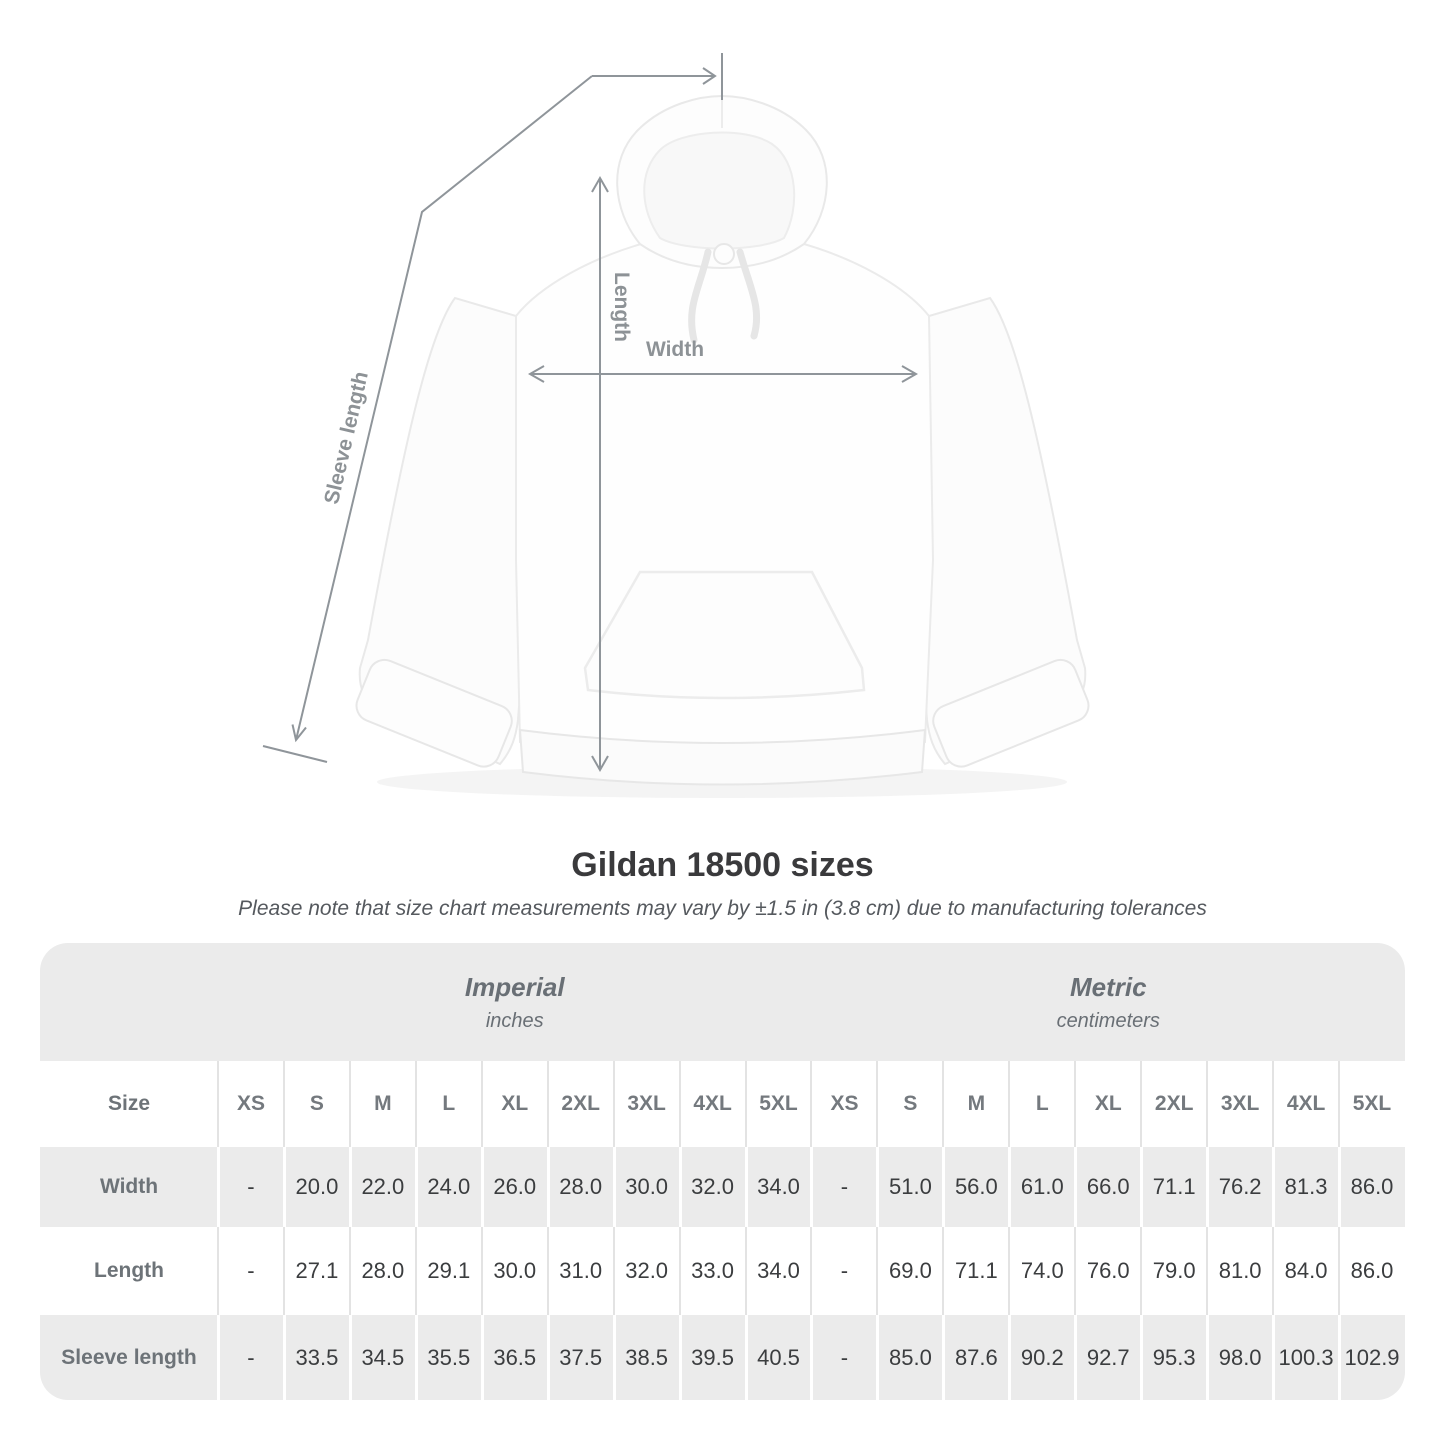 The image size is (1445, 1445). I want to click on unit-group-header-row: Imperial inches Metric centimeters, so click(722, 1002).